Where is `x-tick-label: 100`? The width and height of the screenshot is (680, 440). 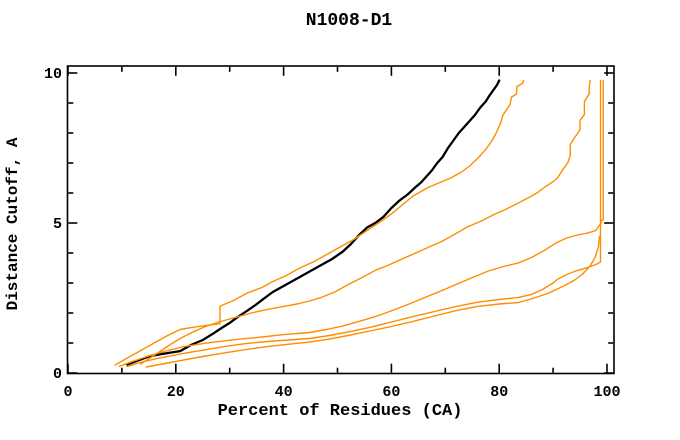 x-tick-label: 100 is located at coordinates (606, 392).